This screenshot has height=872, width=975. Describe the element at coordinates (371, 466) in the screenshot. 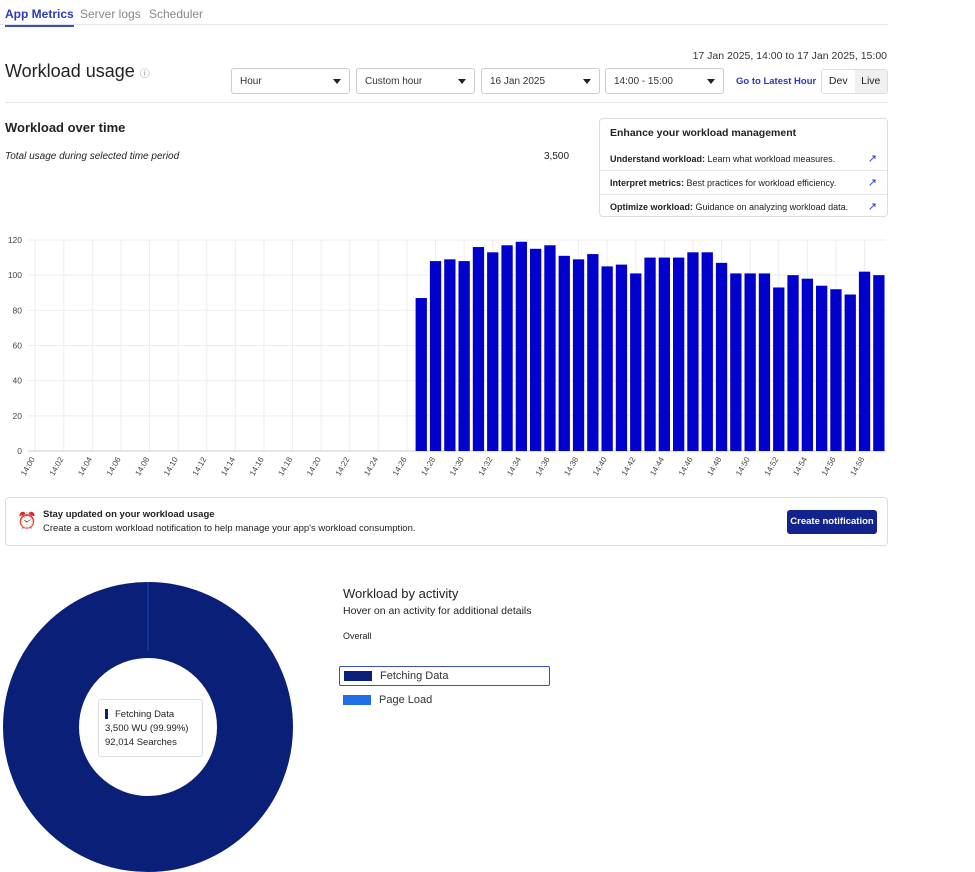

I see `x-tick-label: 14:24` at that location.